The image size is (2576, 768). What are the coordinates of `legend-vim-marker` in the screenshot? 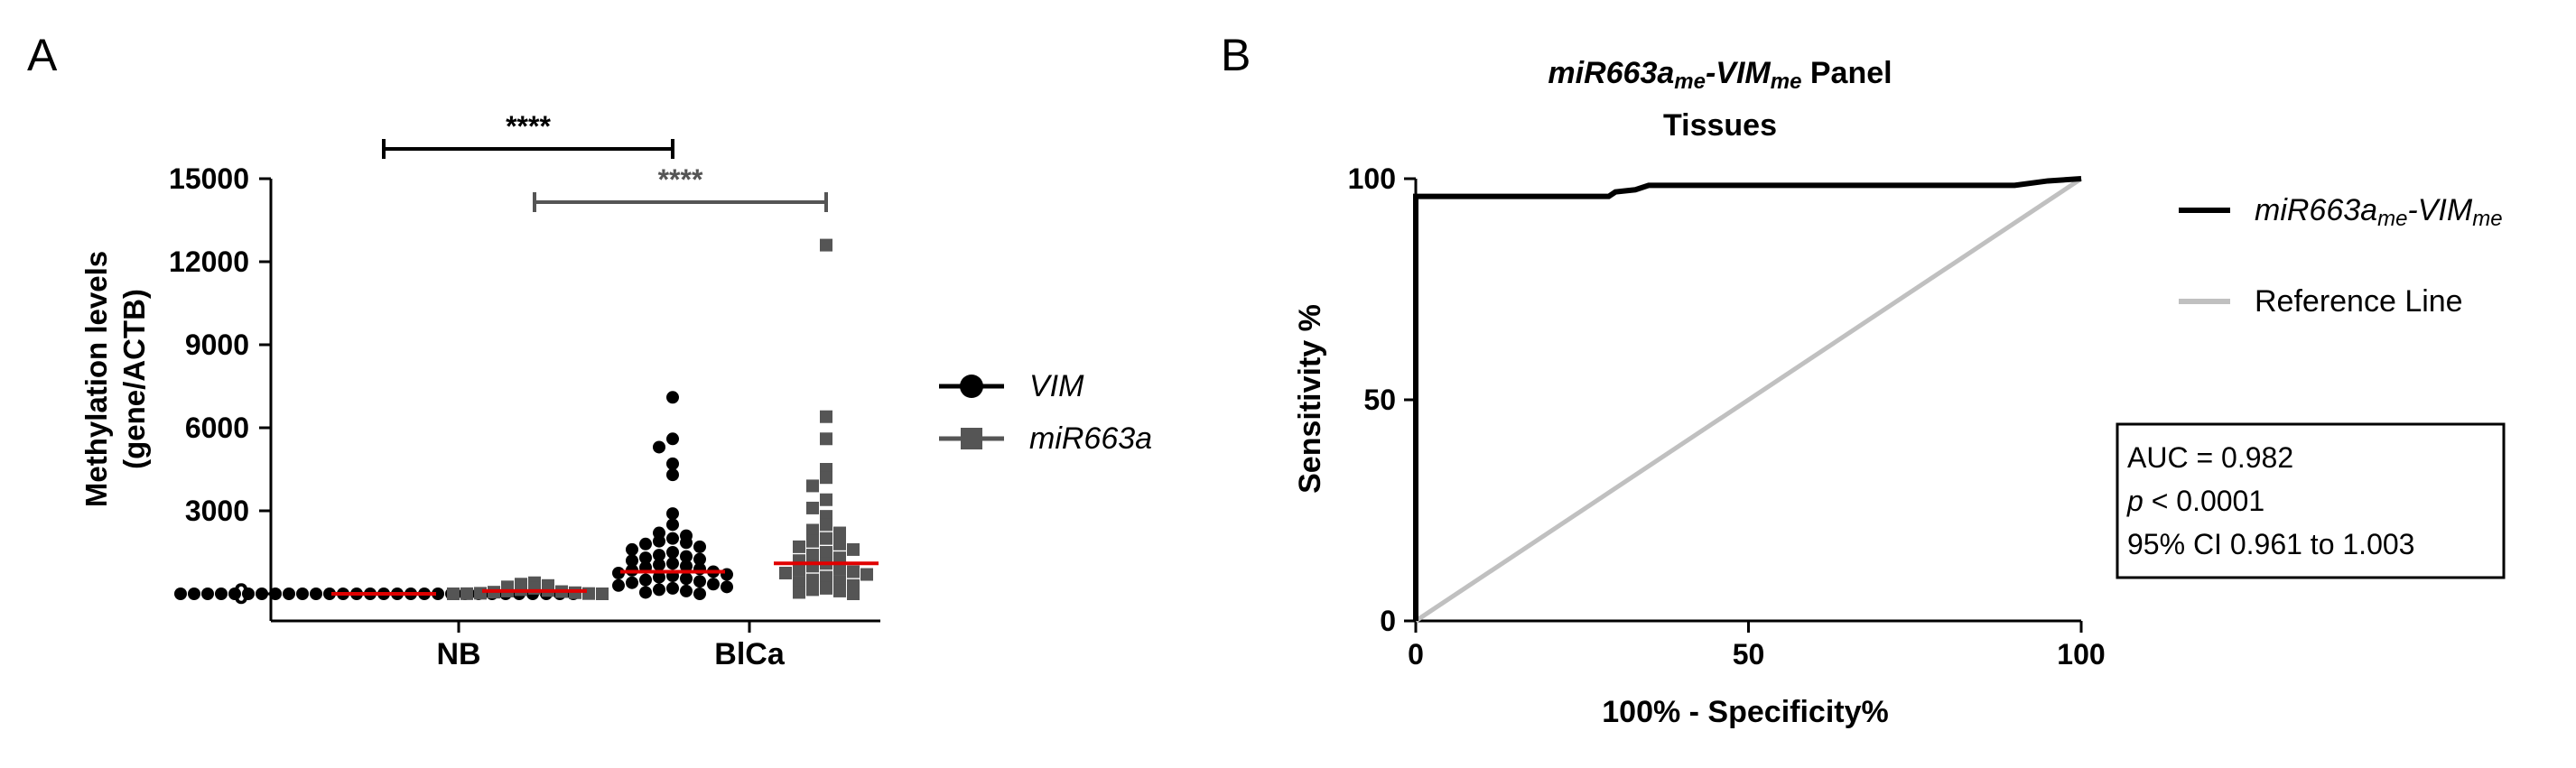 It's located at (971, 386).